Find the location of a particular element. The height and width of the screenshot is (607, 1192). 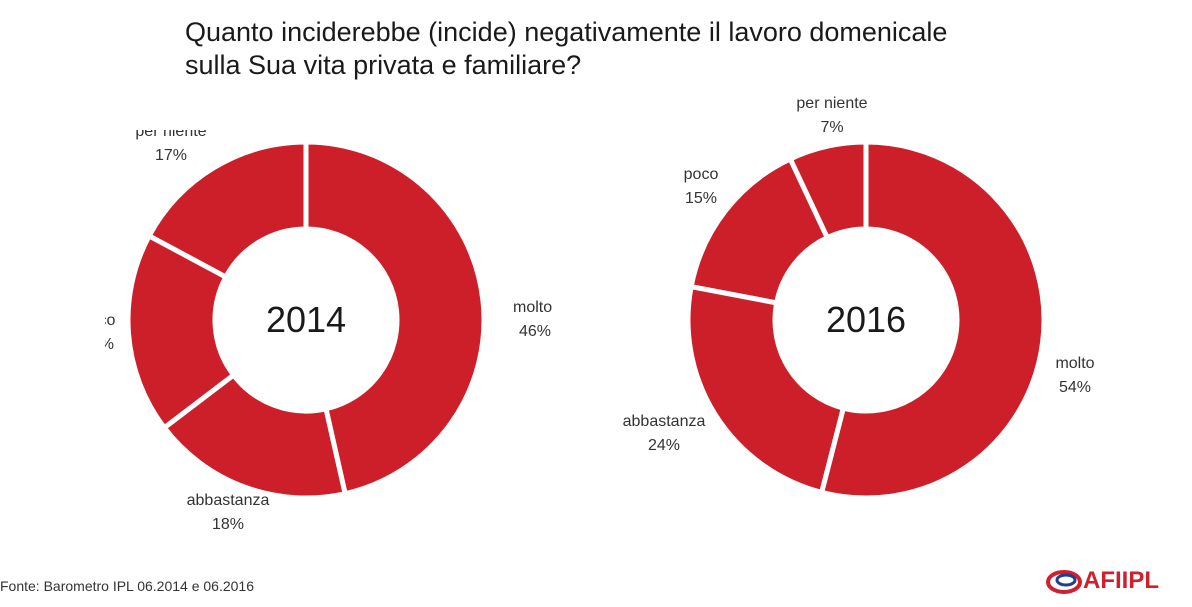

logo-swoosh-icon is located at coordinates (1064, 582).